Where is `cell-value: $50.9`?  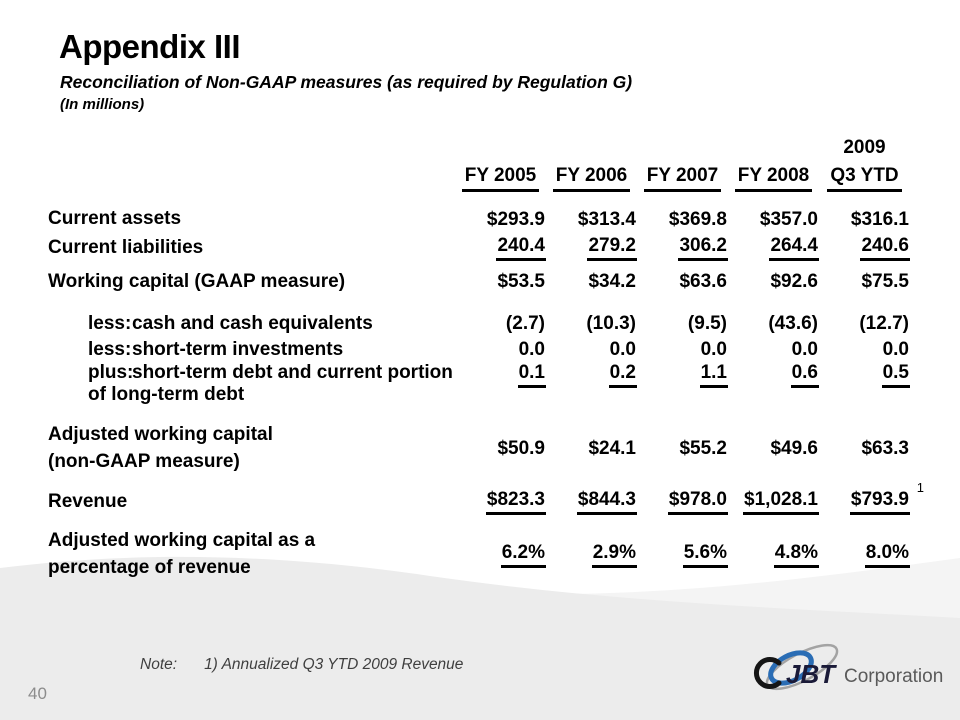 cell-value: $50.9 is located at coordinates (521, 448).